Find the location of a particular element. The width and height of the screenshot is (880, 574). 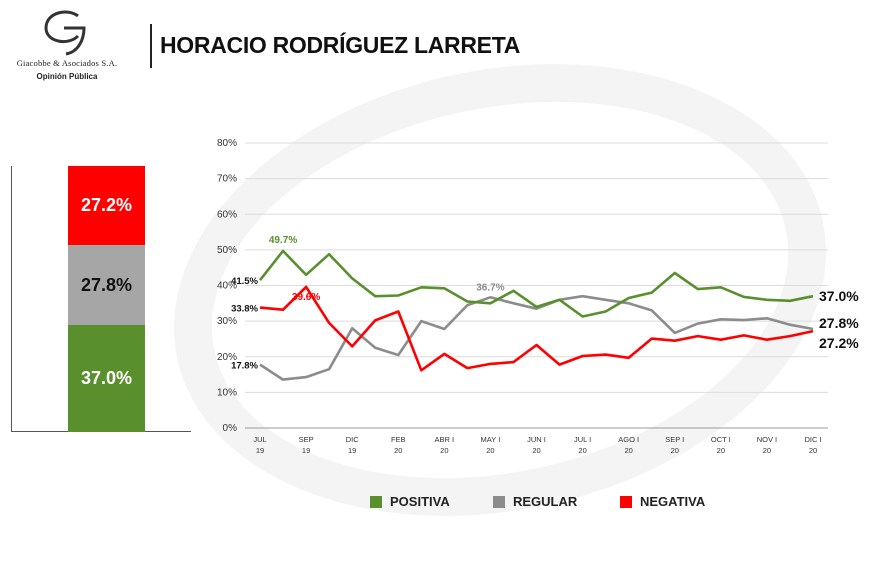

series-line-negativa is located at coordinates (536, 328).